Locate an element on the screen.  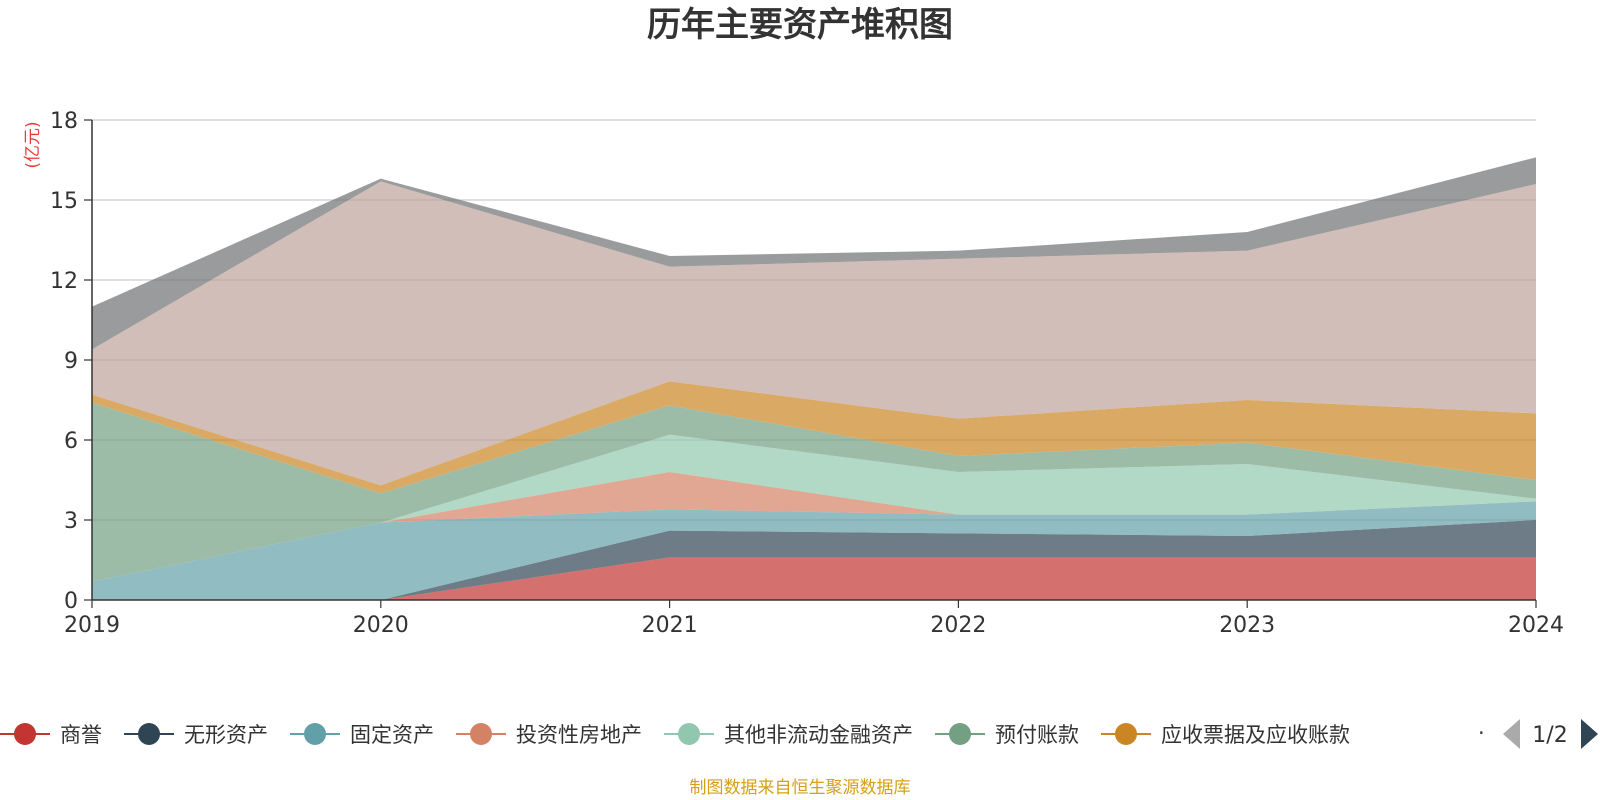
y-axis-unit: (亿元) is located at coordinates (33, 144).